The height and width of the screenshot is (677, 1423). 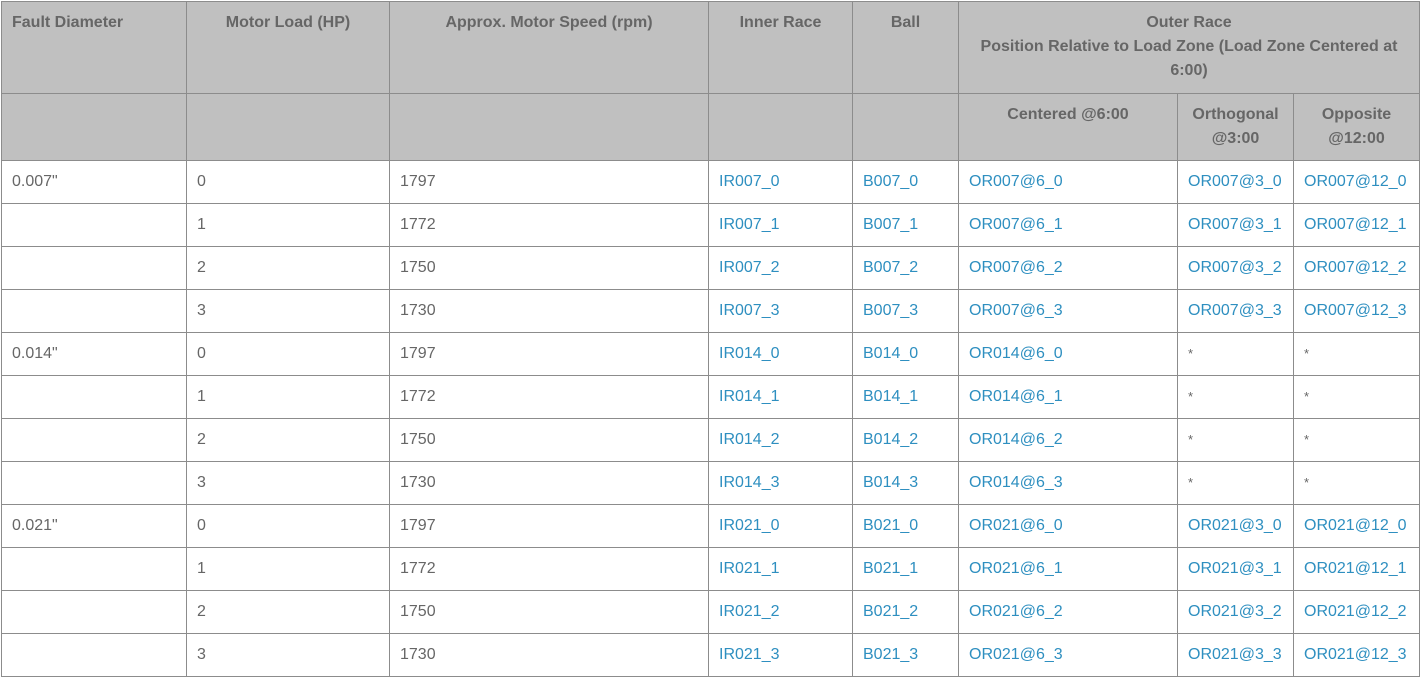 I want to click on outer-race-orthogonal-cell: OR007@3_3, so click(x=1235, y=311).